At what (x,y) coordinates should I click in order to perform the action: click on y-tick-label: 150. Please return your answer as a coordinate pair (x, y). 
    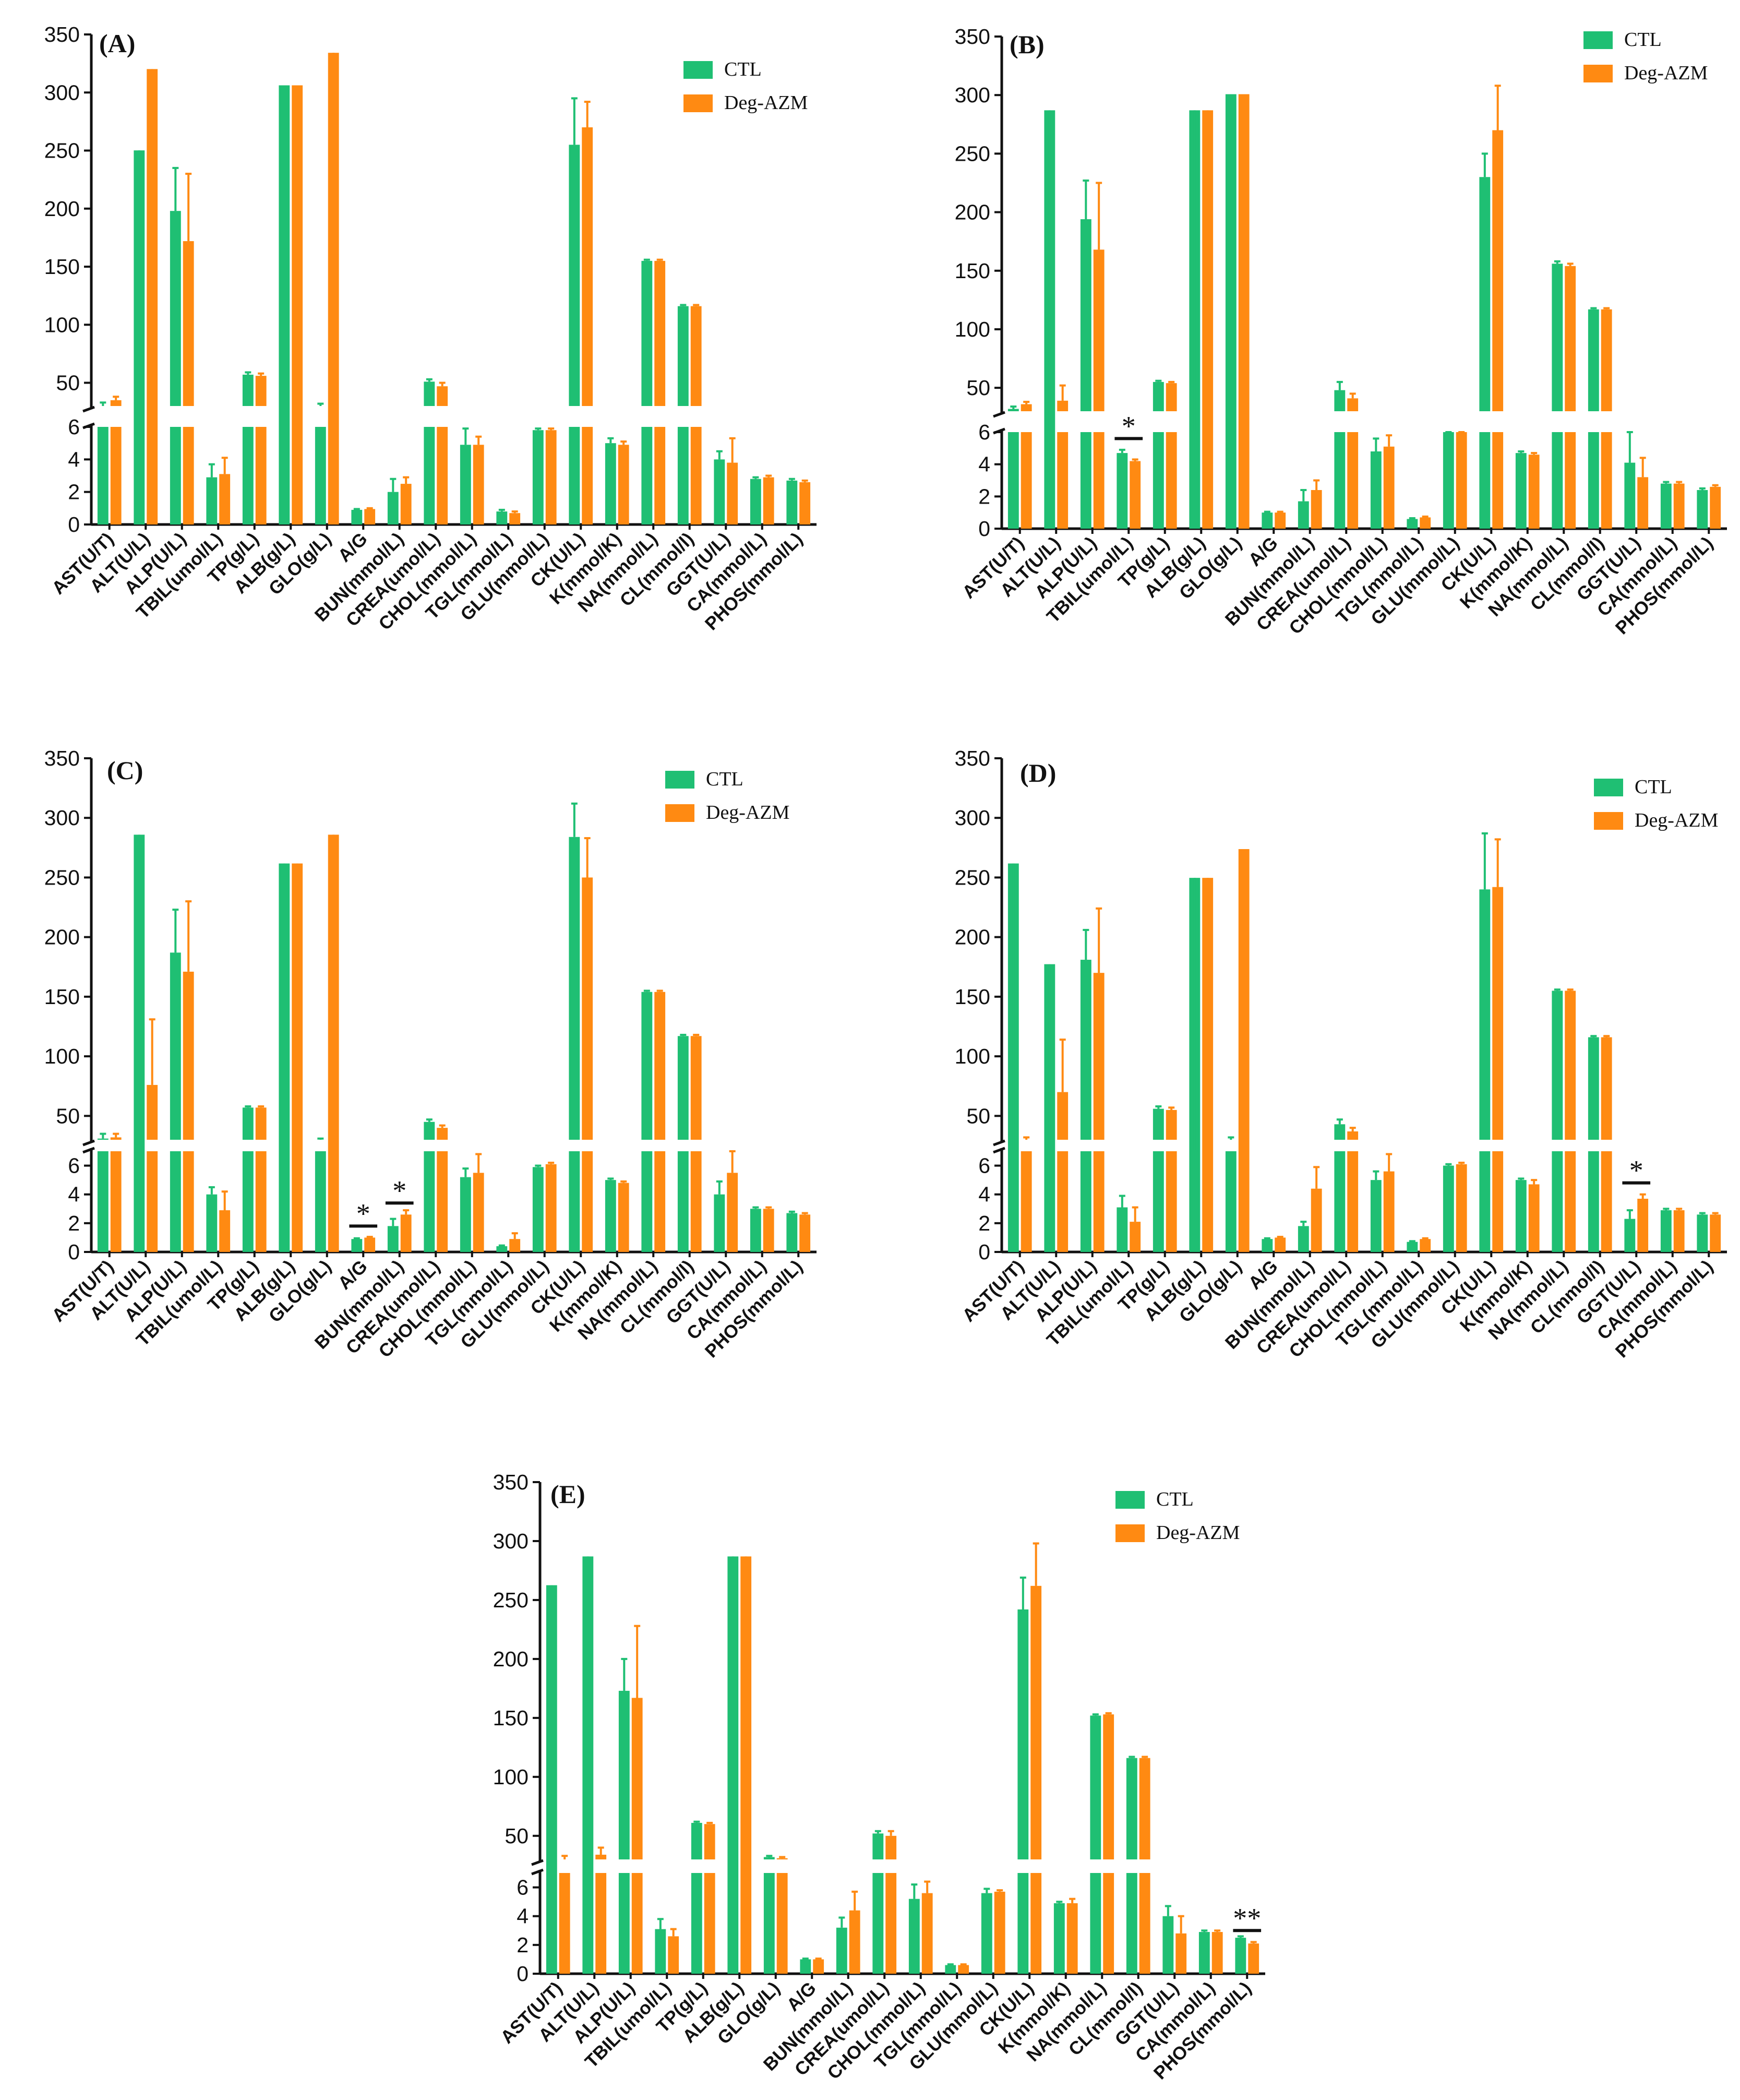
    Looking at the image, I should click on (972, 997).